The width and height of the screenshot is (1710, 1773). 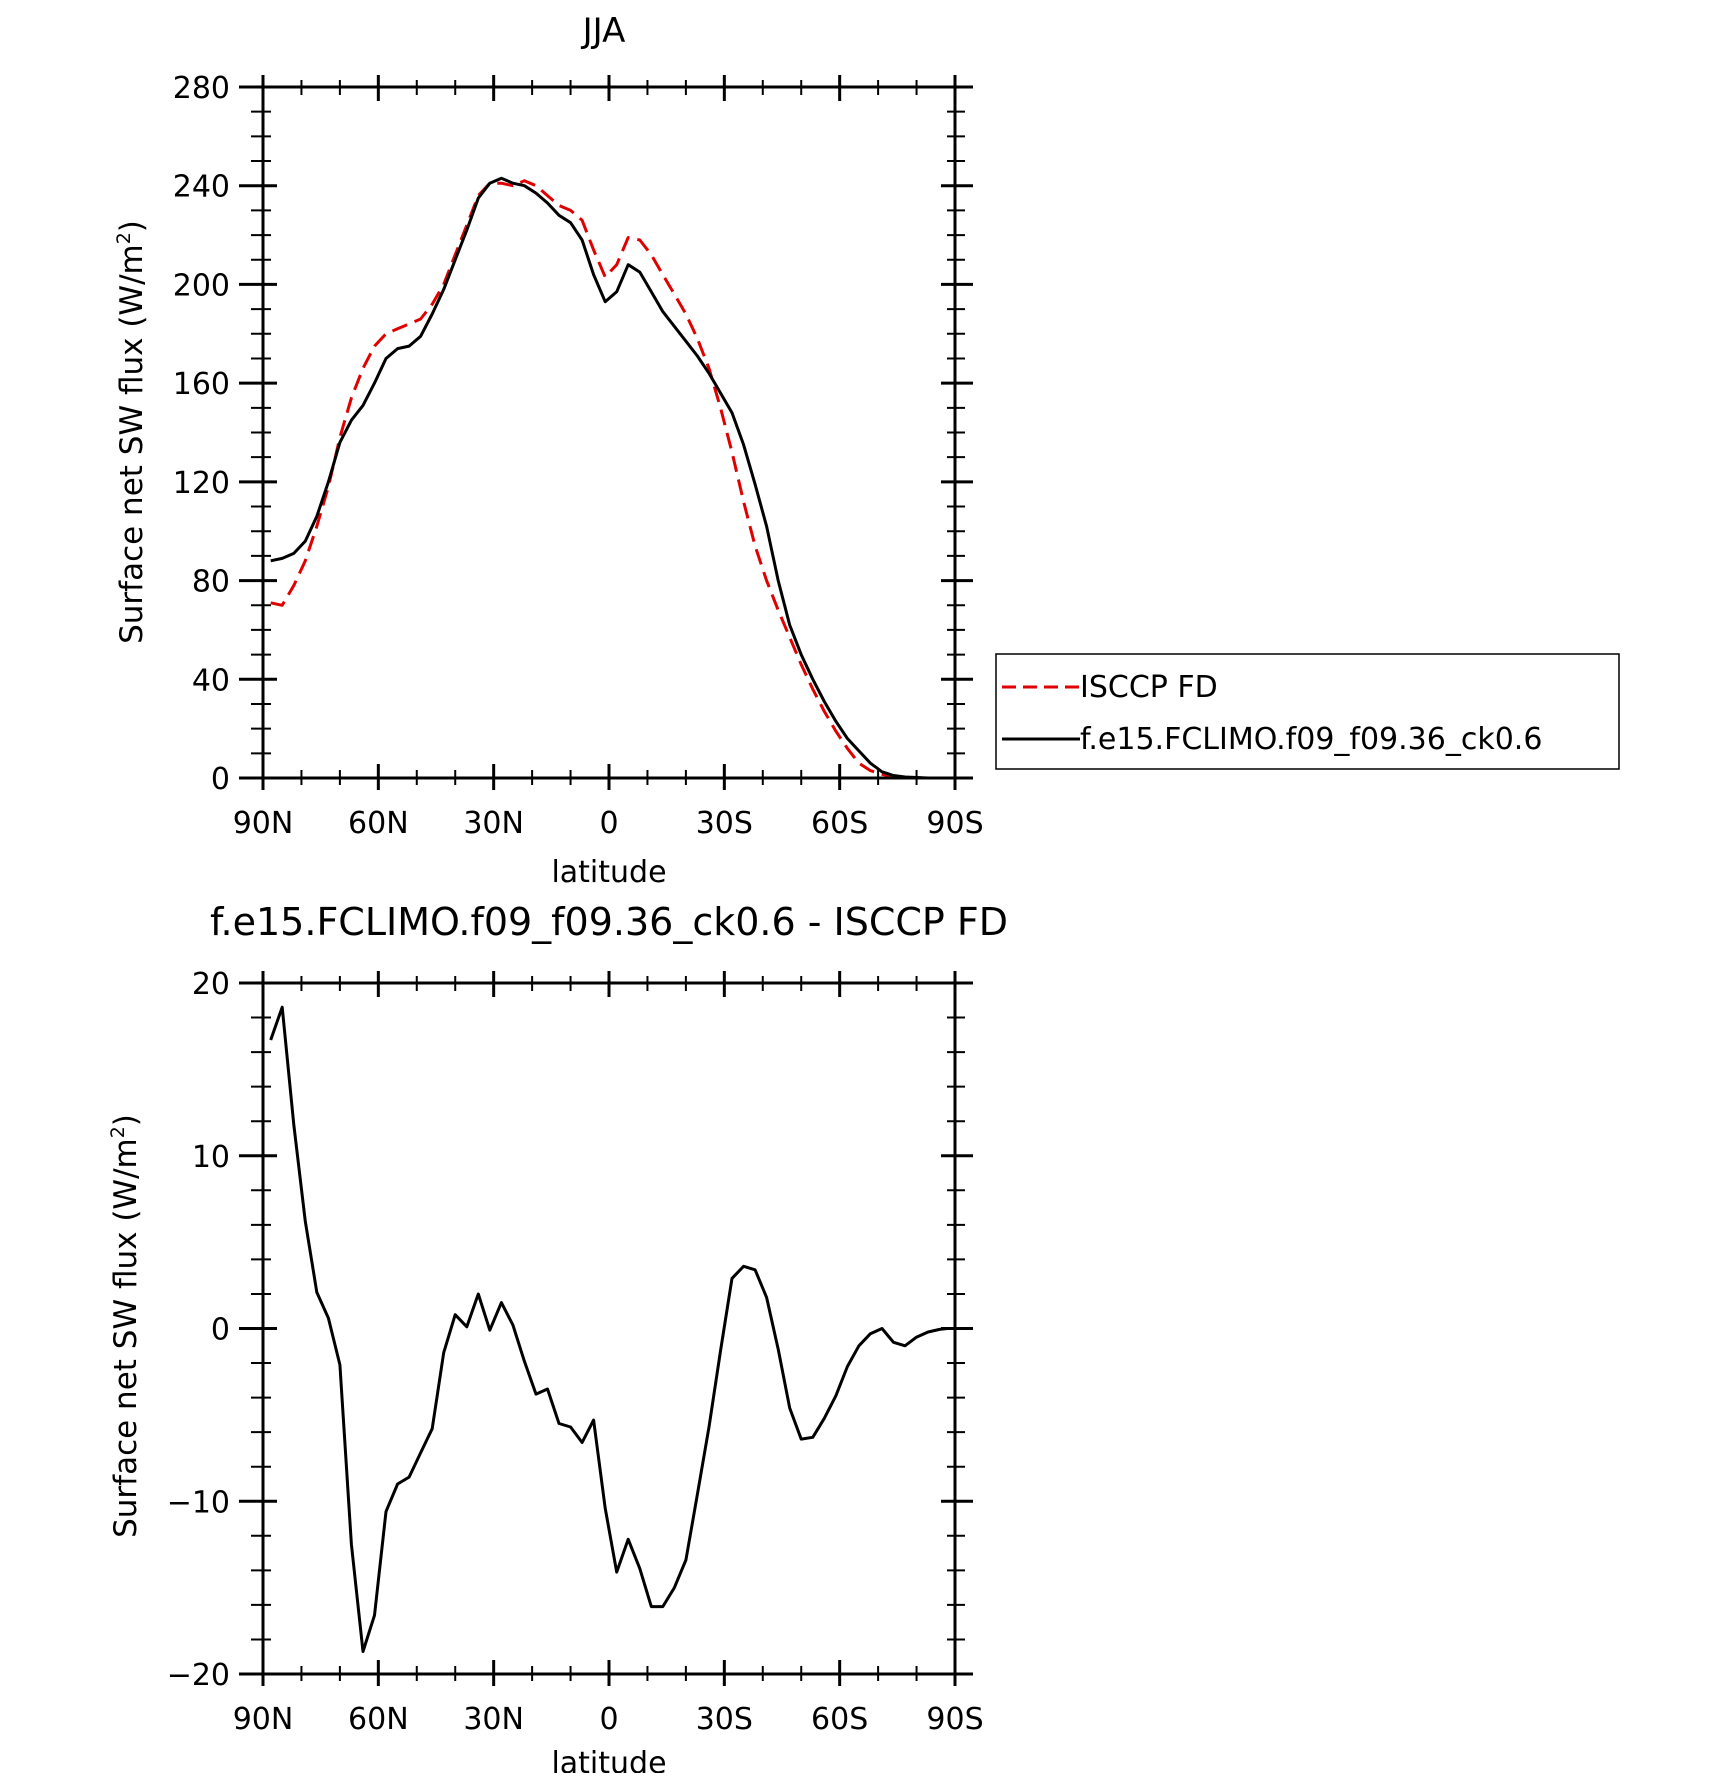 What do you see at coordinates (126, 1338) in the screenshot?
I see `bottom-y-axis-label-text: Surface net SW flux (W/m` at bounding box center [126, 1338].